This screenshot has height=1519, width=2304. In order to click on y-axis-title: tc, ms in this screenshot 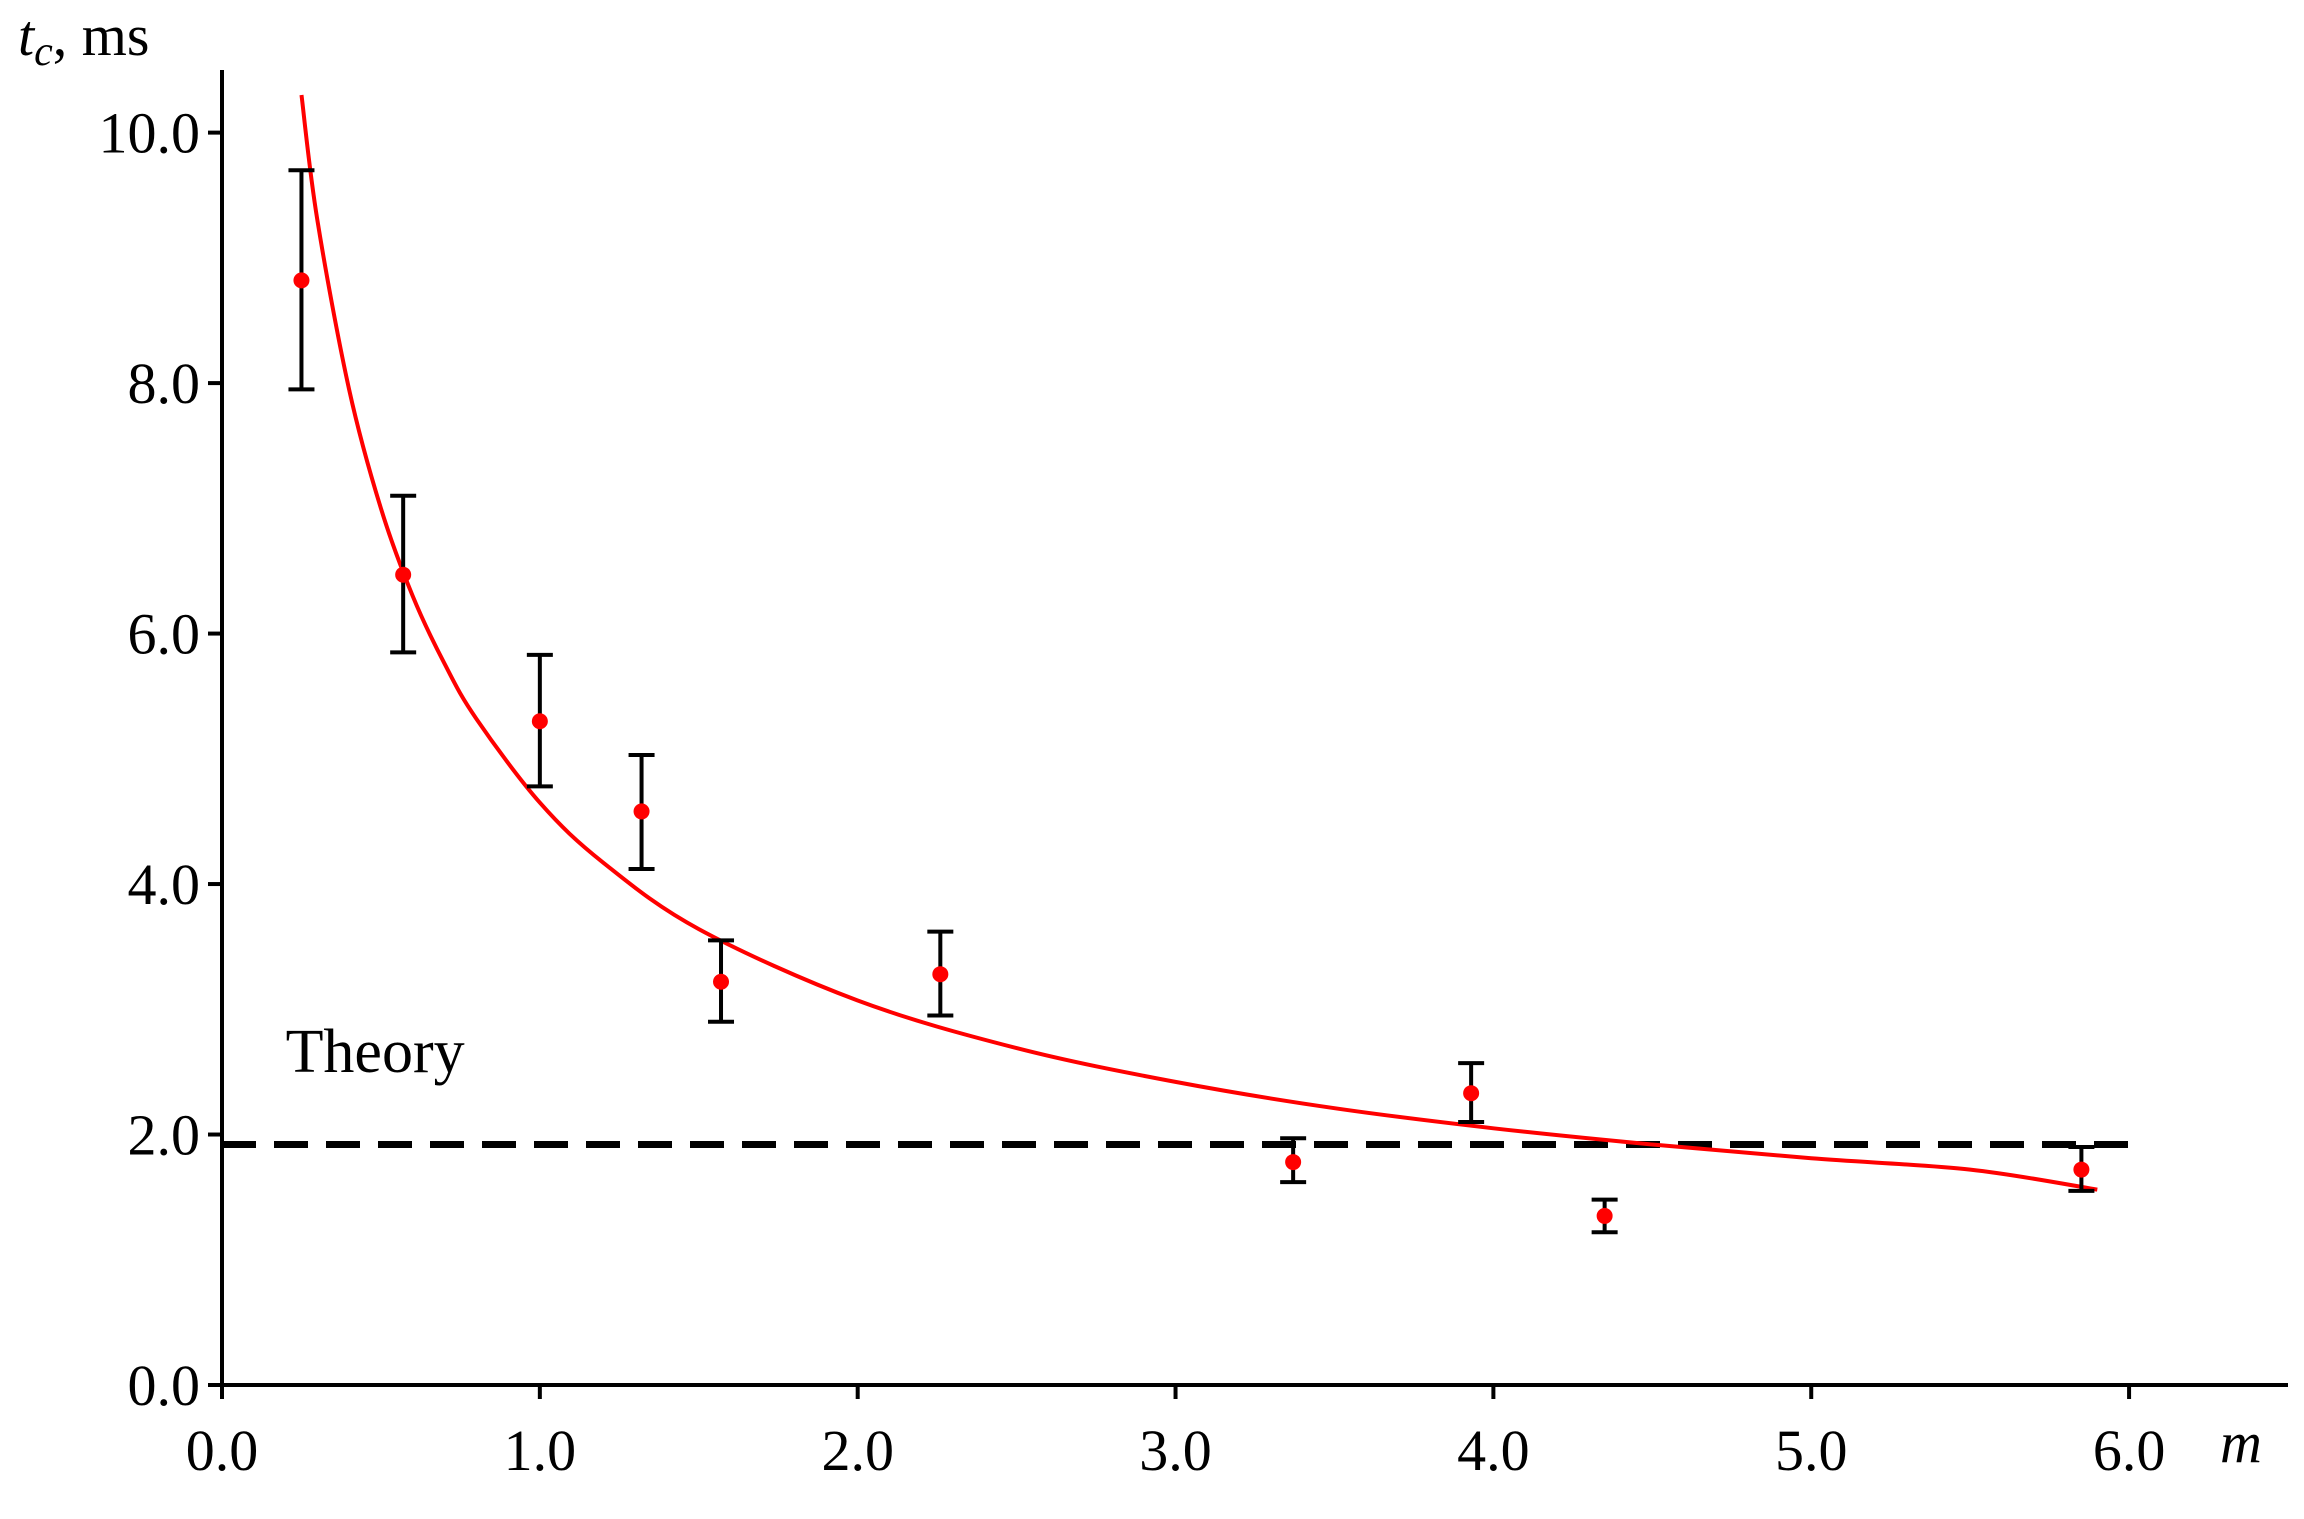, I will do `click(83, 39)`.